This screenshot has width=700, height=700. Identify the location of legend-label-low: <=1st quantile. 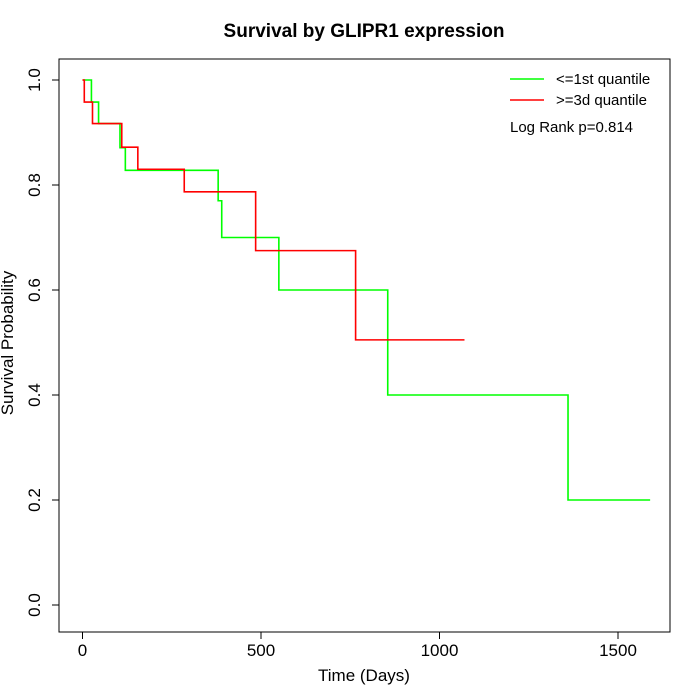
(603, 79).